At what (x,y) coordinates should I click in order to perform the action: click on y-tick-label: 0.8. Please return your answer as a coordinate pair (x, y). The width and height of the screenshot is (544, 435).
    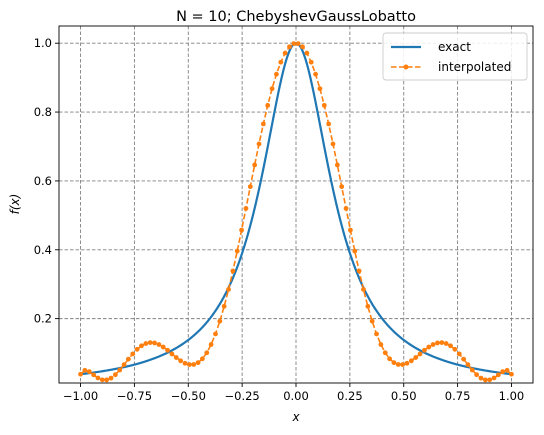
    Looking at the image, I should click on (43, 112).